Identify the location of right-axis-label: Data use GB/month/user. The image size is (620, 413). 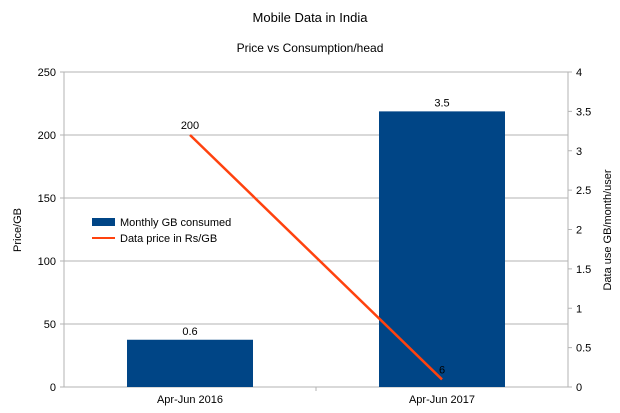
(608, 229).